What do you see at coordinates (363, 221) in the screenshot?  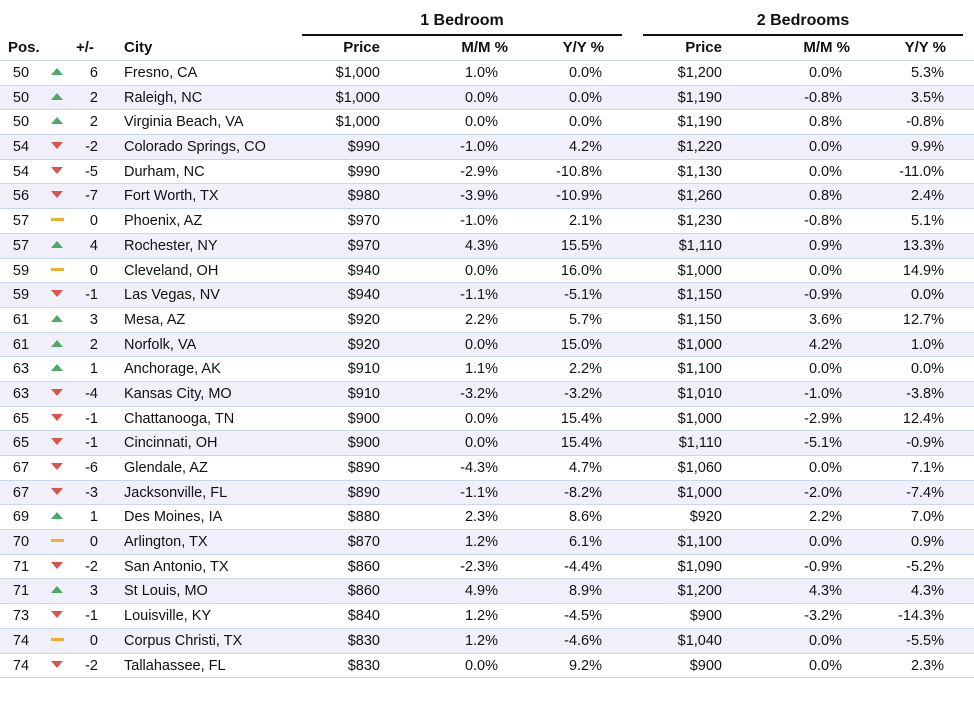 I see `1br-price-cell: $970` at bounding box center [363, 221].